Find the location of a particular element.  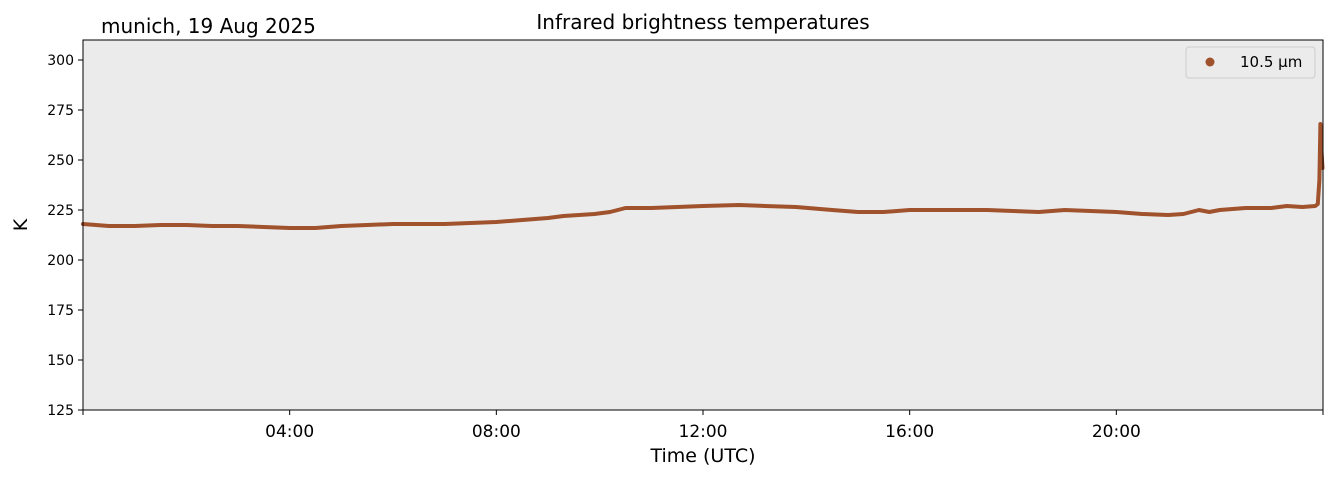

legend: 10.5 µm is located at coordinates (1250, 62).